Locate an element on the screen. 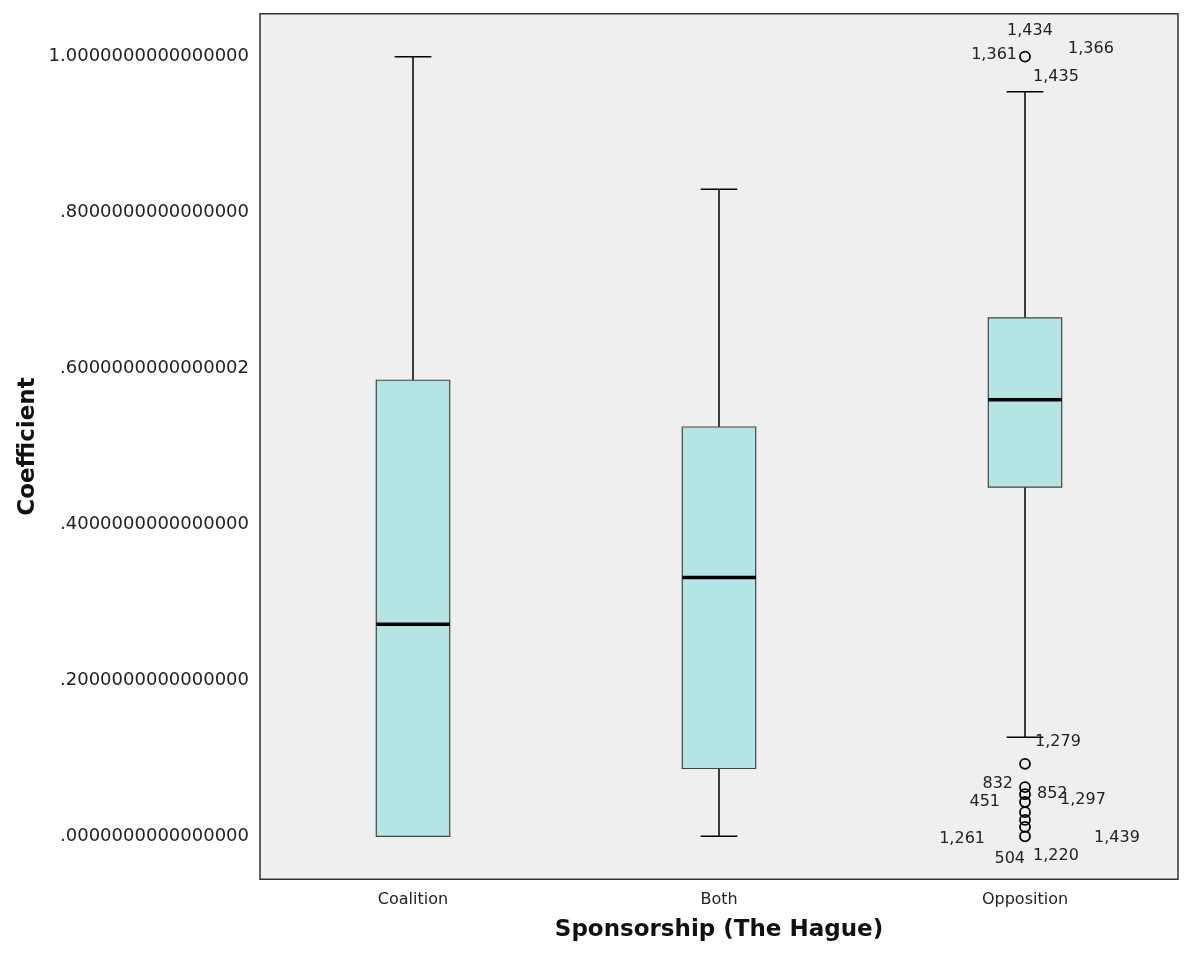 This screenshot has width=1190, height=956. x-tick-label: Coalition is located at coordinates (413, 898).